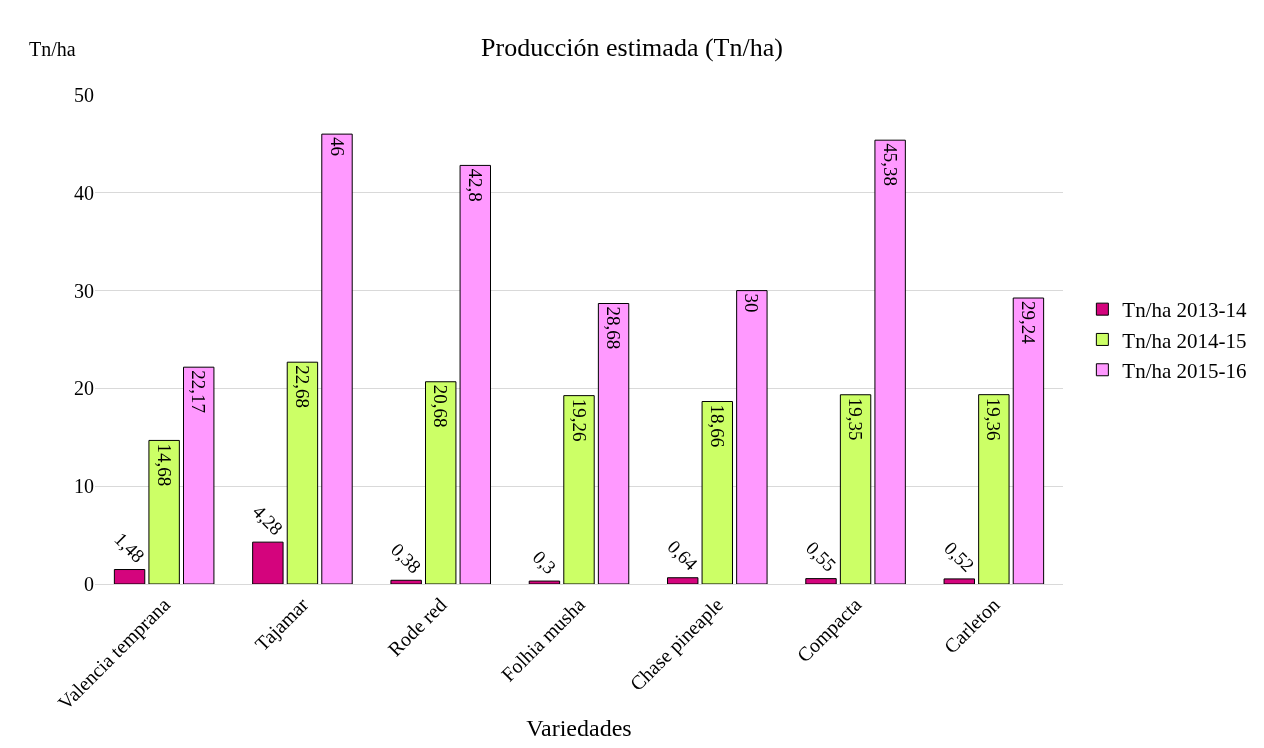 The height and width of the screenshot is (748, 1264). Describe the element at coordinates (164, 465) in the screenshot. I see `data-label: 14,68` at that location.